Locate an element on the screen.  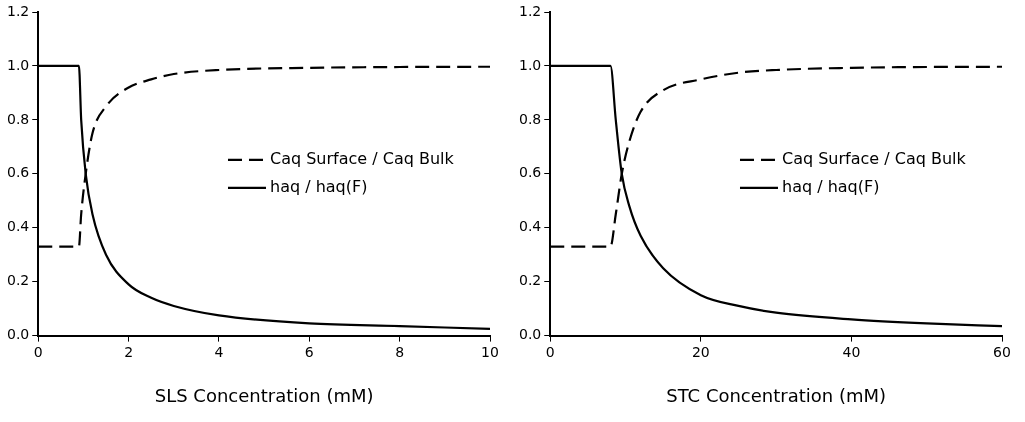
x-tick-label: 8 is located at coordinates (400, 351).